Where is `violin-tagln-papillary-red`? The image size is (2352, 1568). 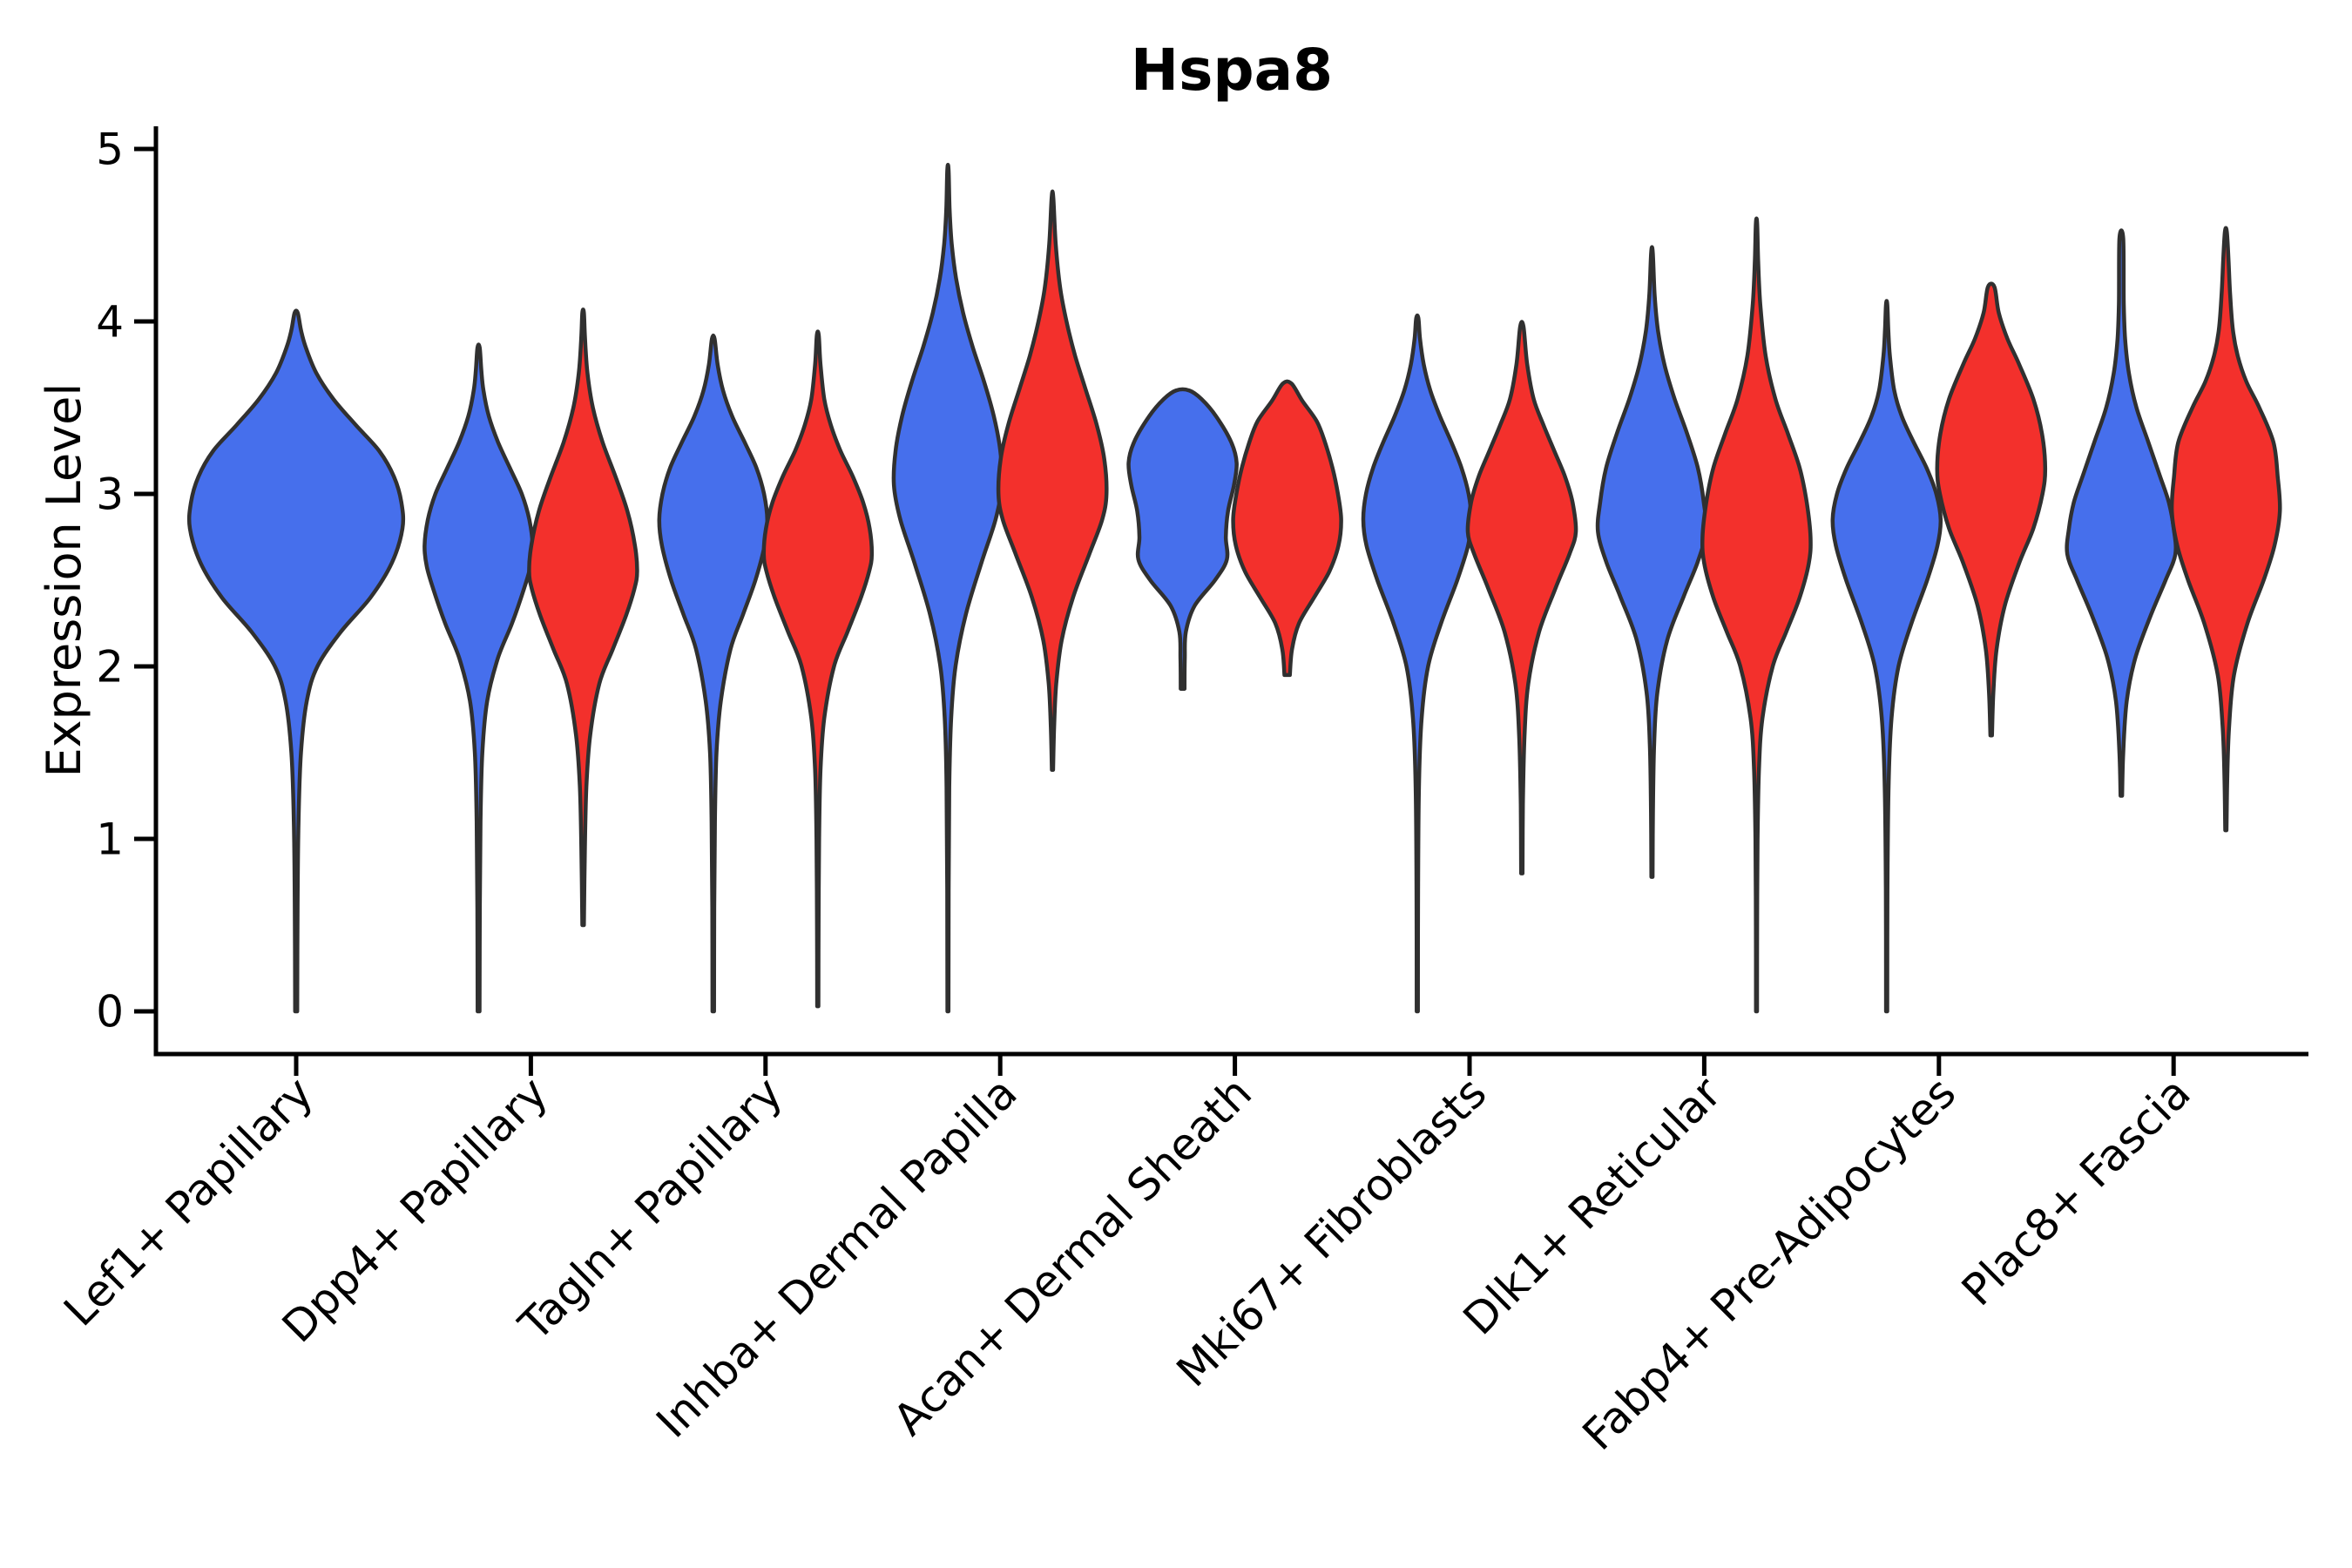 violin-tagln-papillary-red is located at coordinates (818, 669).